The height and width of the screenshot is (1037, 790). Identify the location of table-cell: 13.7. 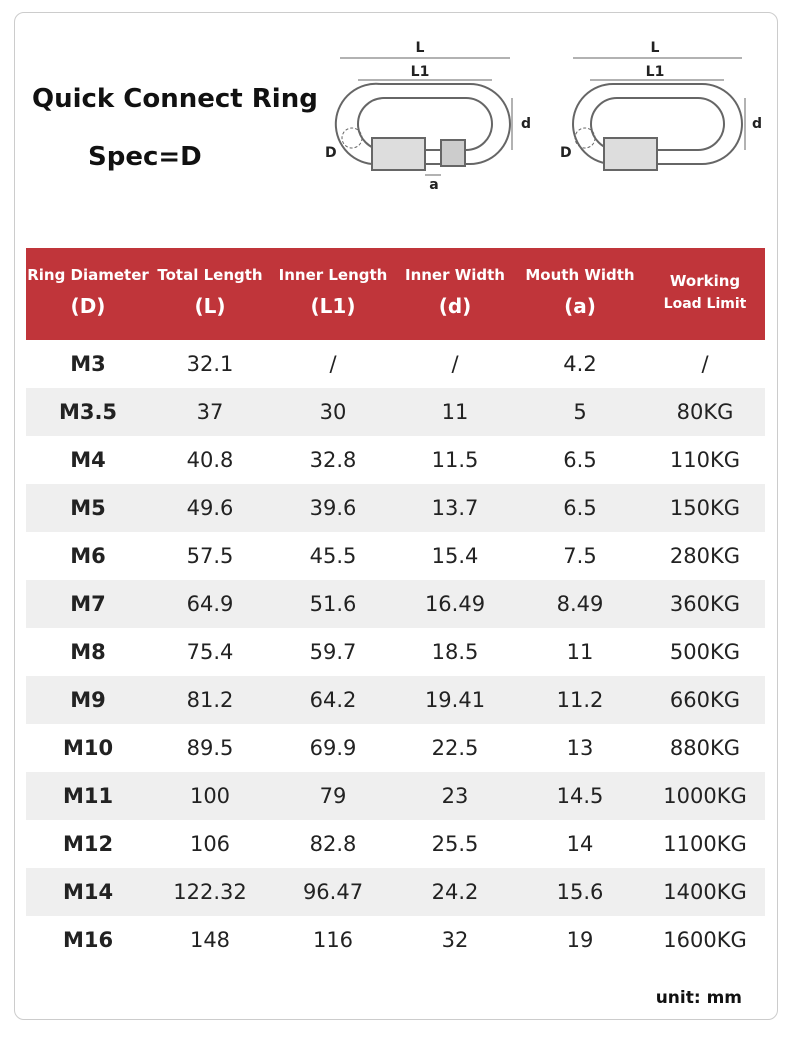
(455, 508).